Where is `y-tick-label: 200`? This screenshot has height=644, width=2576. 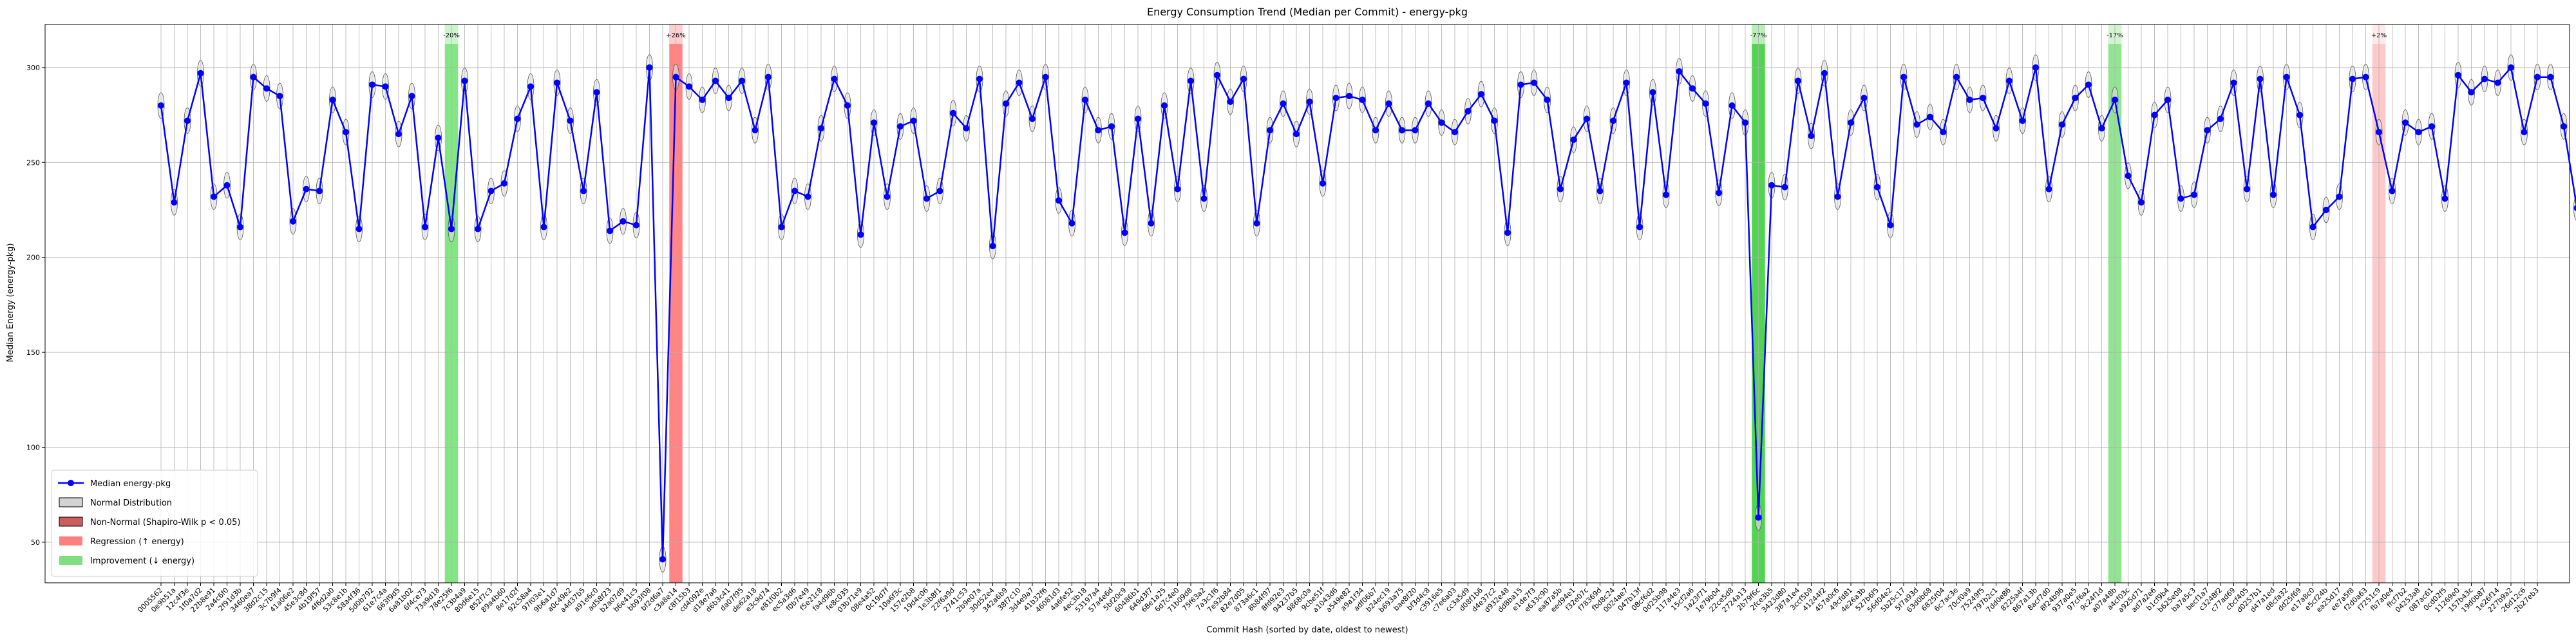 y-tick-label: 200 is located at coordinates (33, 258).